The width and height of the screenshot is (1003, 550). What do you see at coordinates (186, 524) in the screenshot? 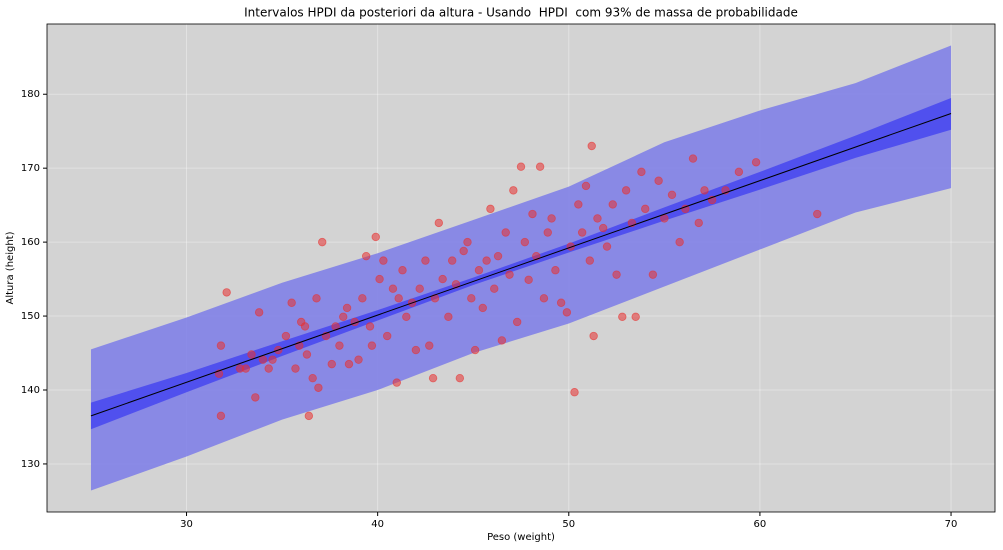
I see `x-tick-label: 30` at bounding box center [186, 524].